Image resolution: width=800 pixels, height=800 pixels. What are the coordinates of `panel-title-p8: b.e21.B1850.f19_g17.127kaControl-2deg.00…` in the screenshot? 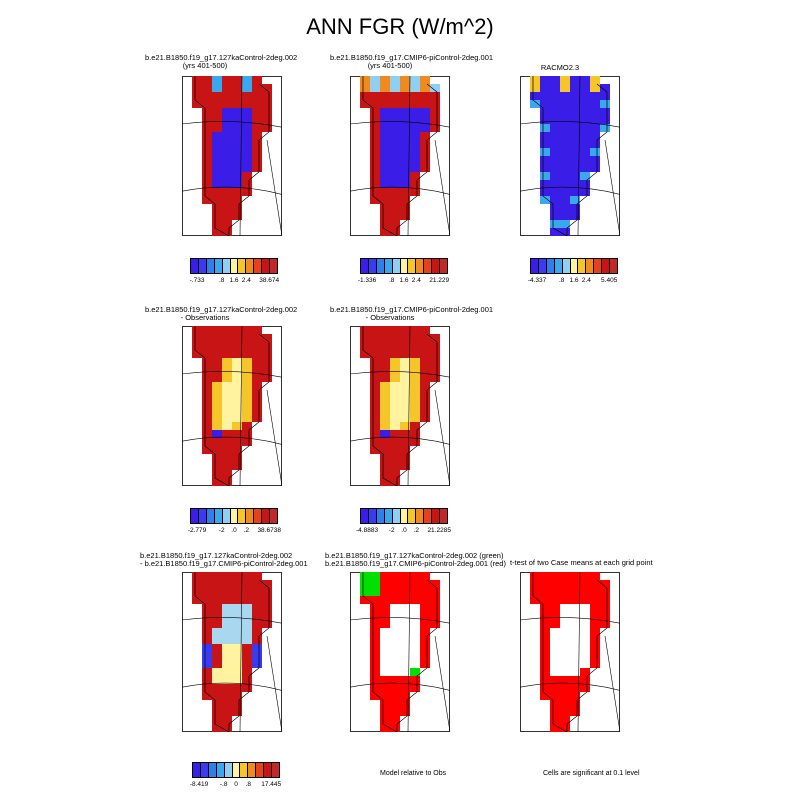 It's located at (415, 560).